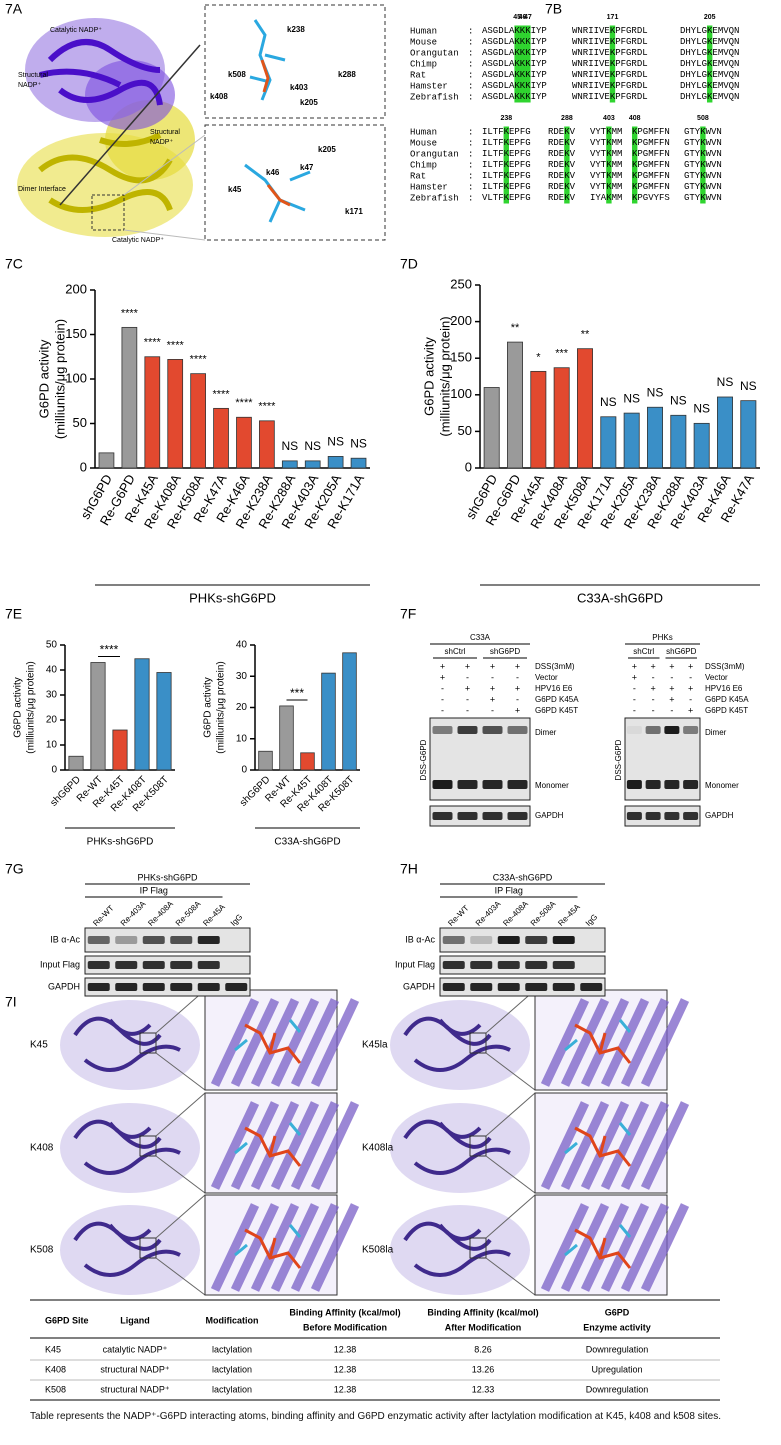 The image size is (781, 1445). I want to click on sequence-part: EMVQN, so click(725, 86).